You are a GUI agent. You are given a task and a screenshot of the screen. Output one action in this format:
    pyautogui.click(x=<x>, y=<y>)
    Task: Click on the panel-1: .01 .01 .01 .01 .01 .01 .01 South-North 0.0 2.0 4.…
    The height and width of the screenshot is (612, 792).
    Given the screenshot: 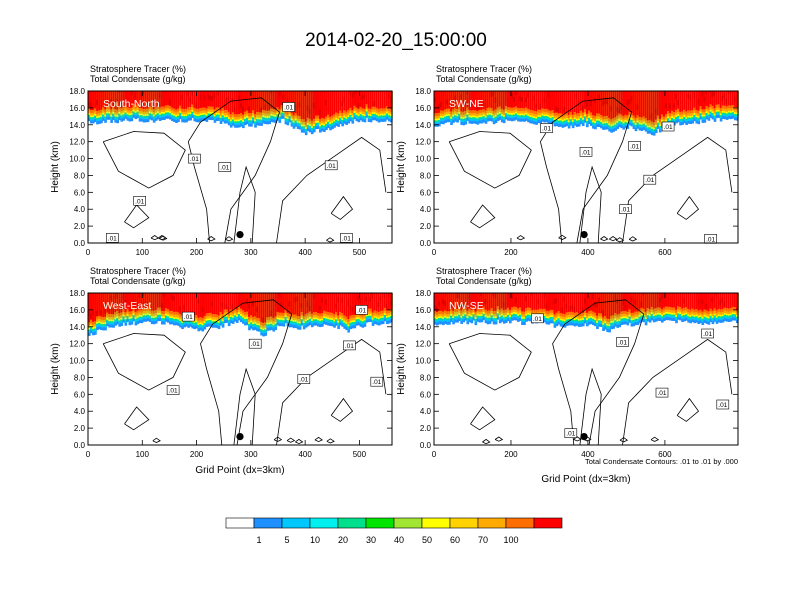 What is the action you would take?
    pyautogui.click(x=221, y=172)
    